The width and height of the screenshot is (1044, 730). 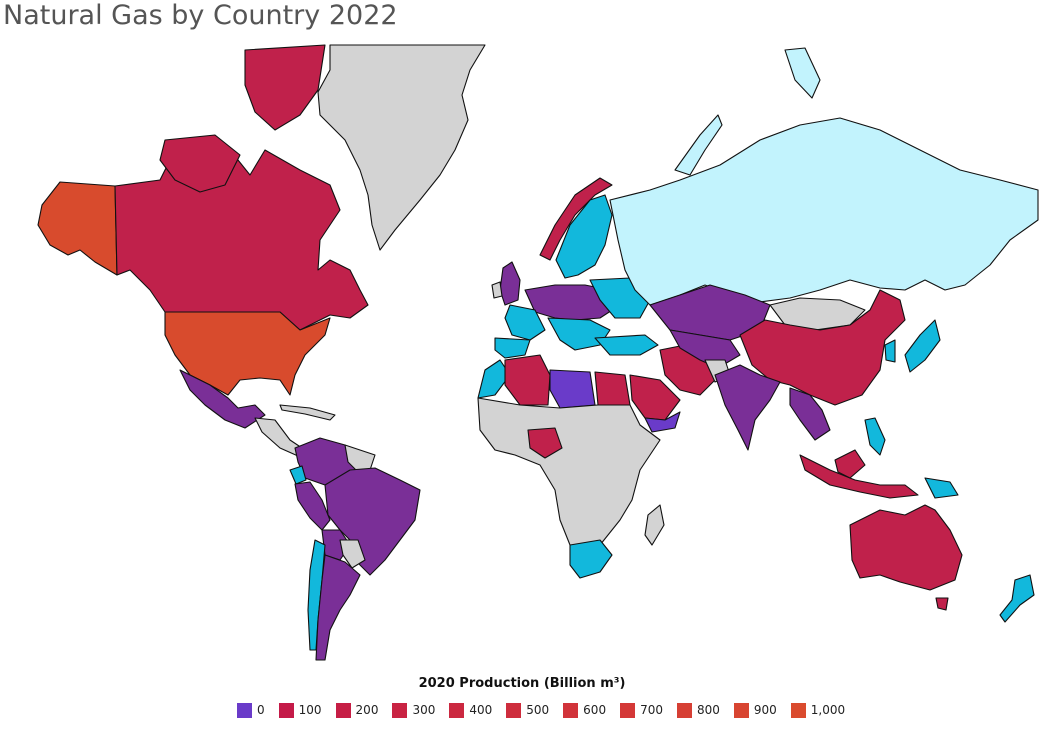 I want to click on country-madagascar, so click(x=654, y=525).